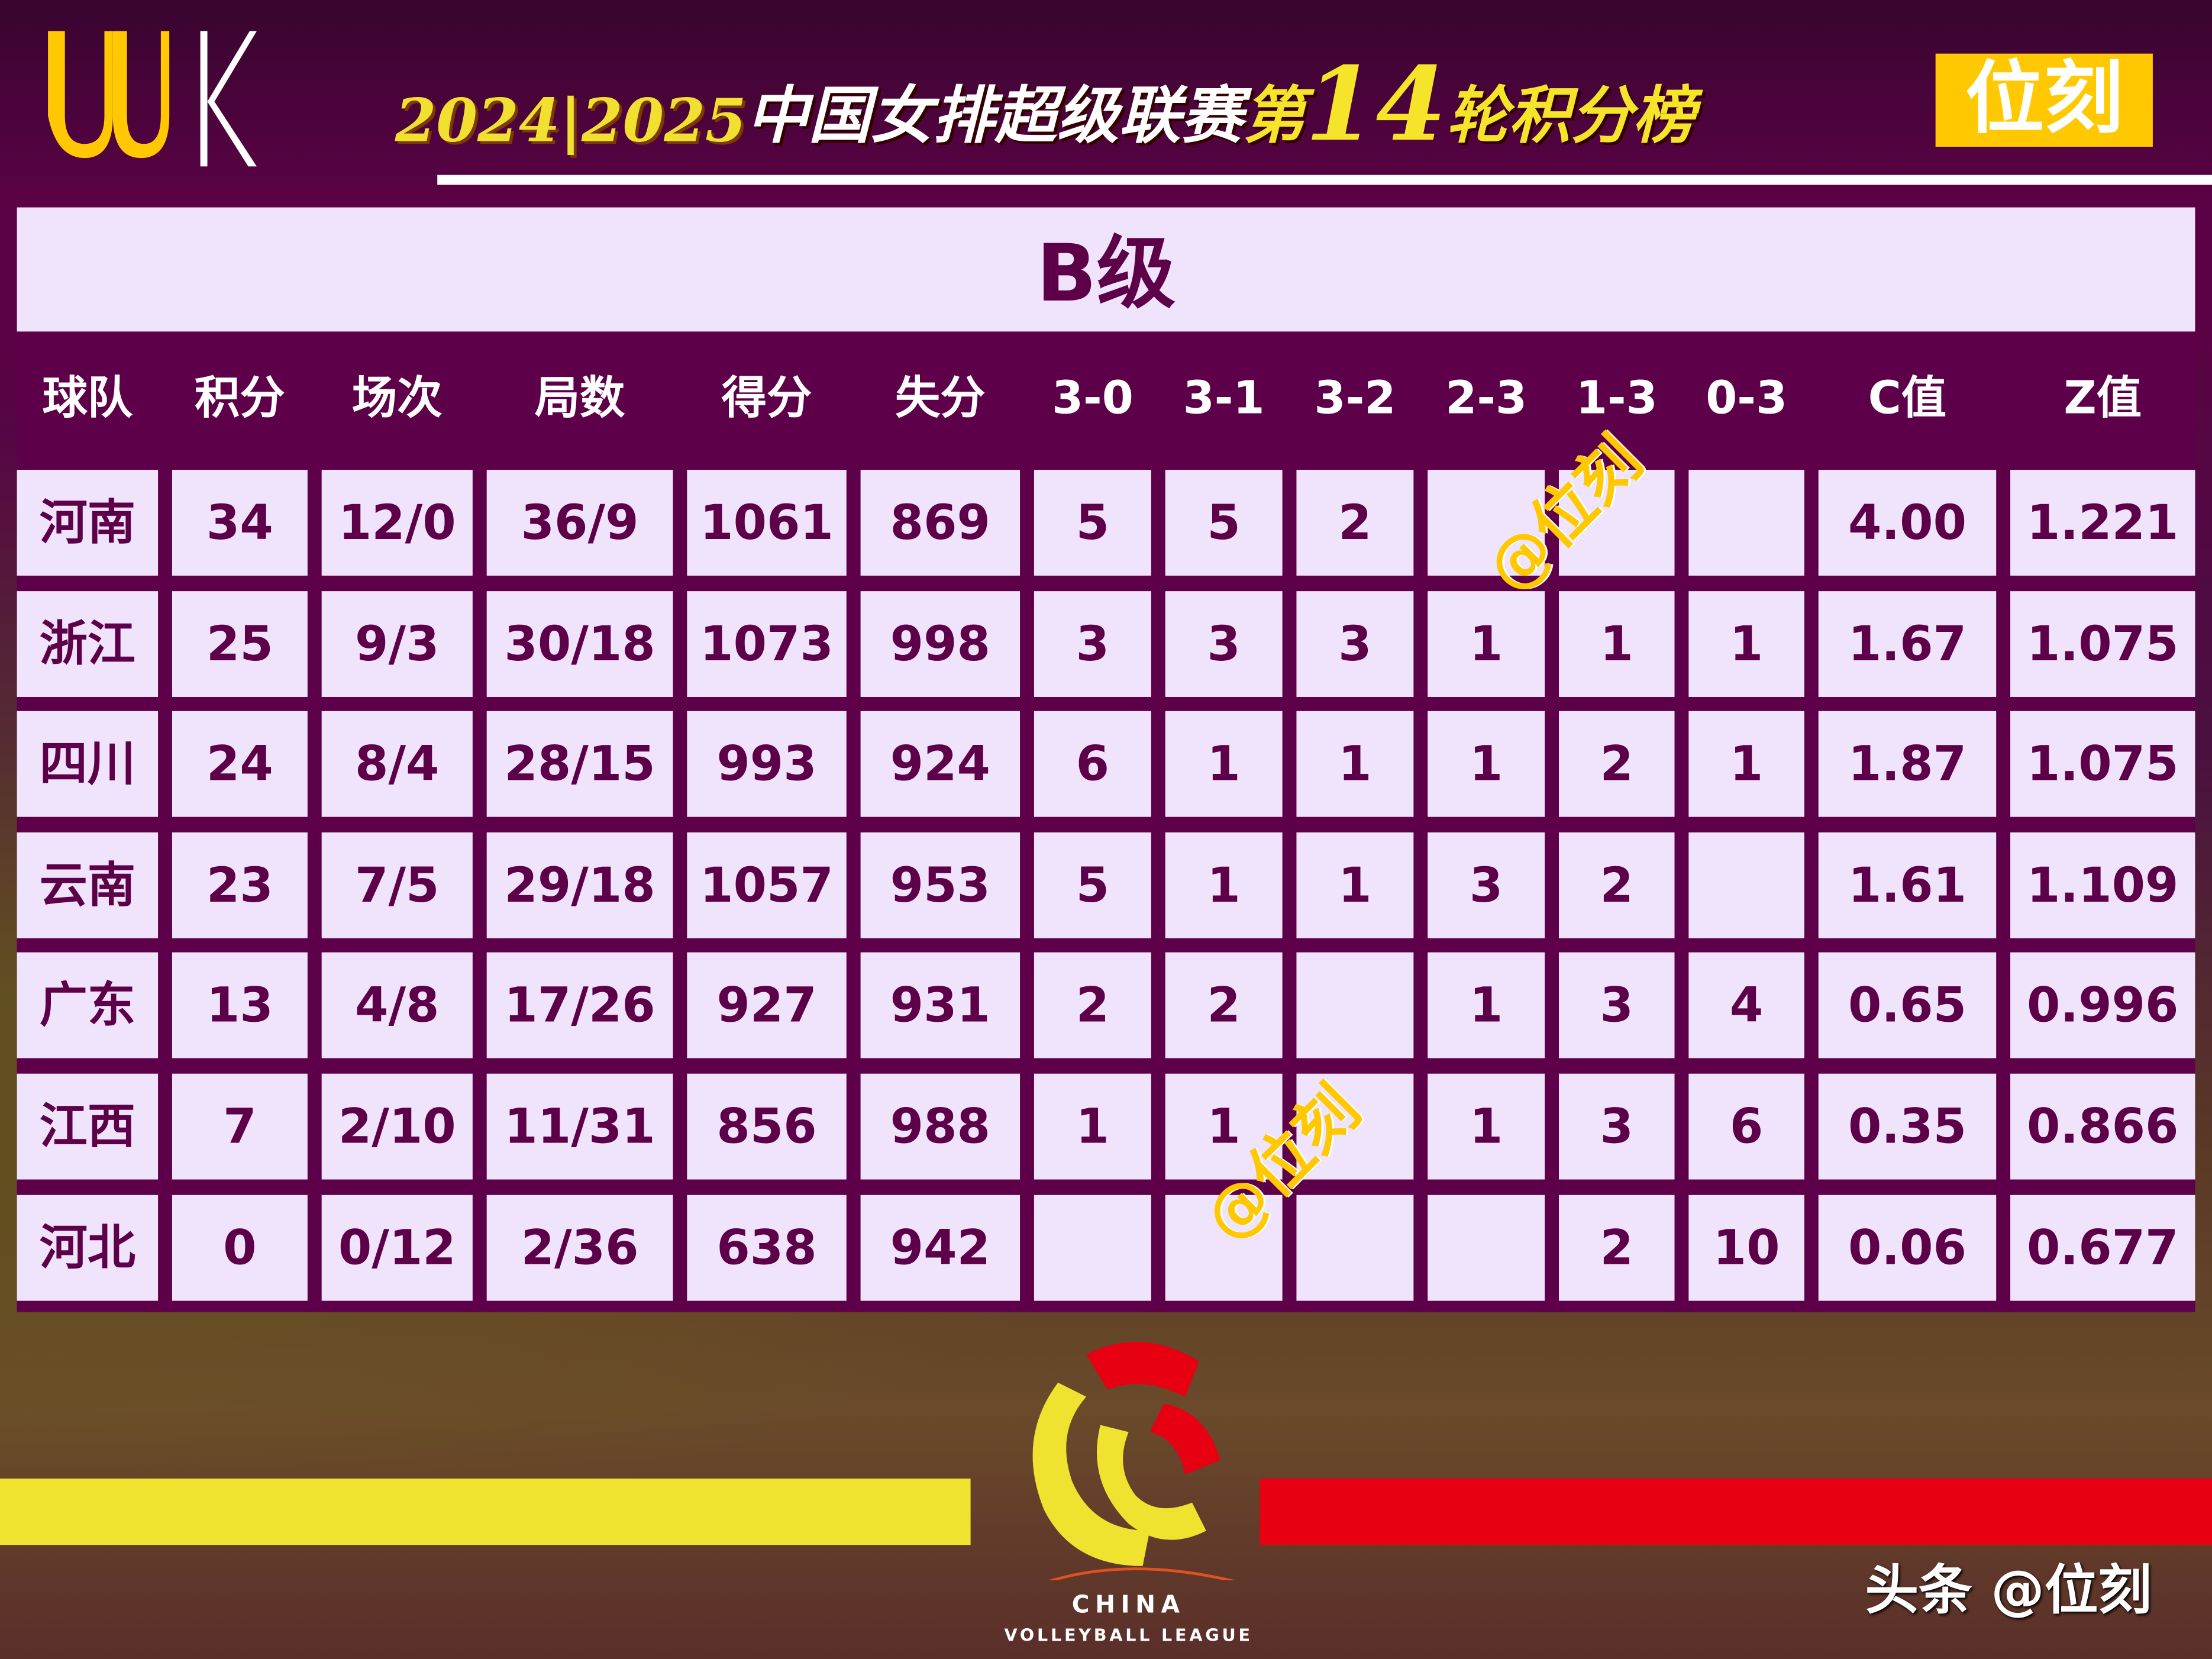 The height and width of the screenshot is (1659, 2212). Describe the element at coordinates (88, 885) in the screenshot. I see `team-name-cell: 云南` at that location.